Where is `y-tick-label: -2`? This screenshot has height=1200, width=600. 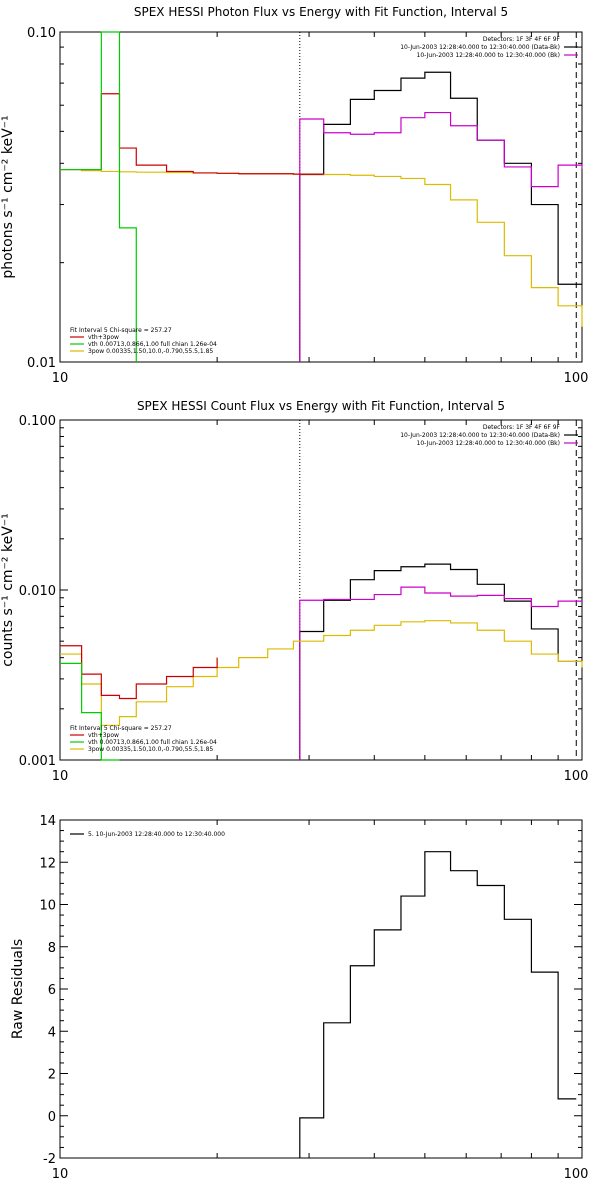 y-tick-label: -2 is located at coordinates (49, 1159).